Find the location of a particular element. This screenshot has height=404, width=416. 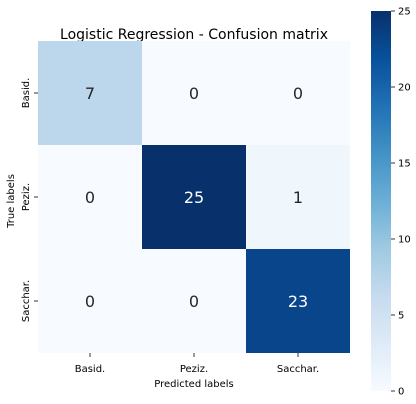

x-tick-label: Peziz. is located at coordinates (194, 369).